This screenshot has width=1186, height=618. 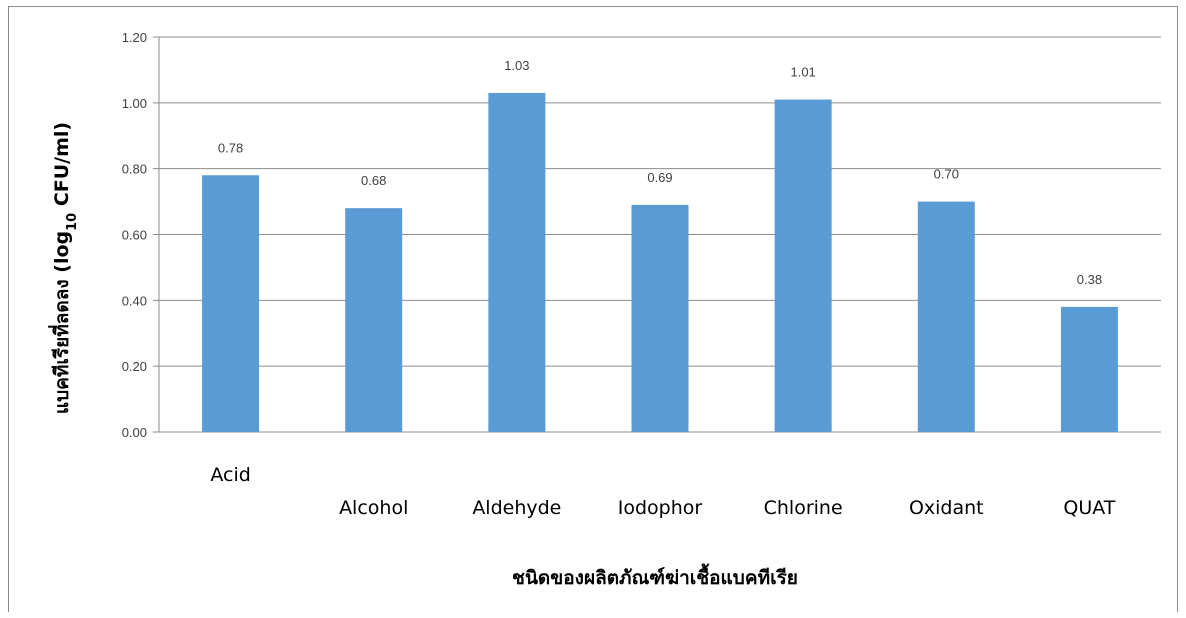 I want to click on y-tick-label: 0.00, so click(x=134, y=432).